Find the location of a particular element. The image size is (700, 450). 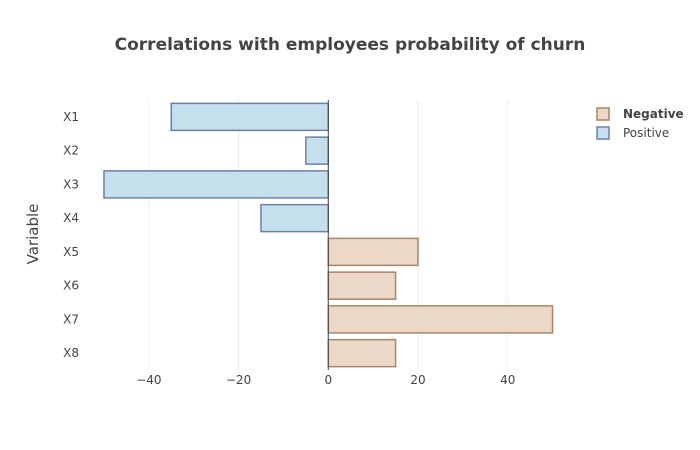

legend-swatch-positive is located at coordinates (603, 133).